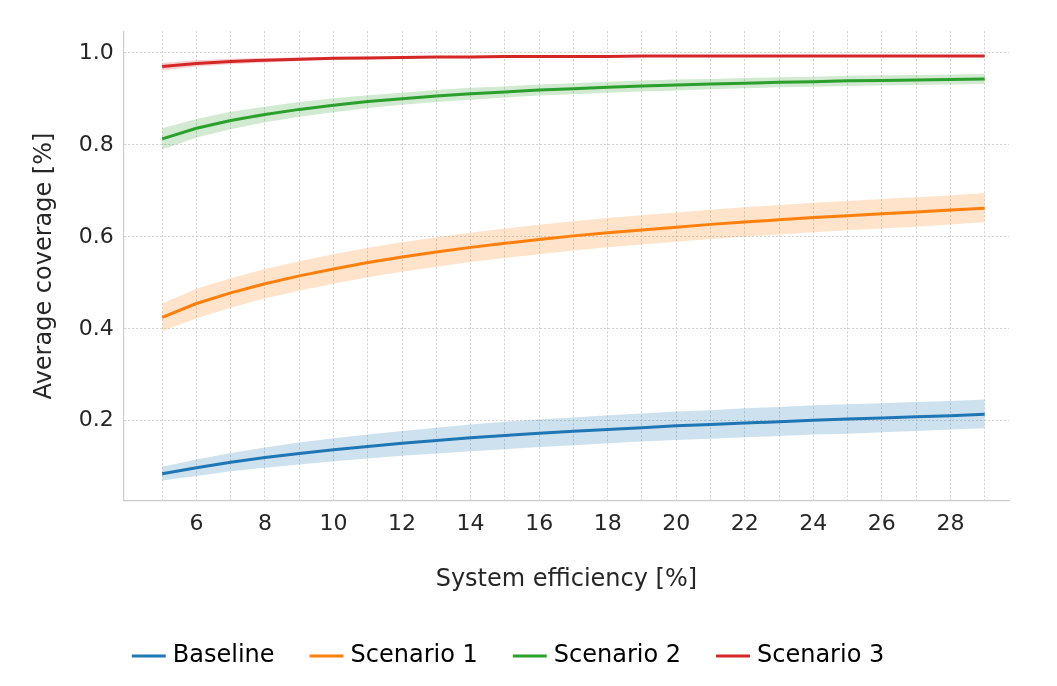 Image resolution: width=1057 pixels, height=686 pixels. I want to click on x-tick-label: 10, so click(333, 522).